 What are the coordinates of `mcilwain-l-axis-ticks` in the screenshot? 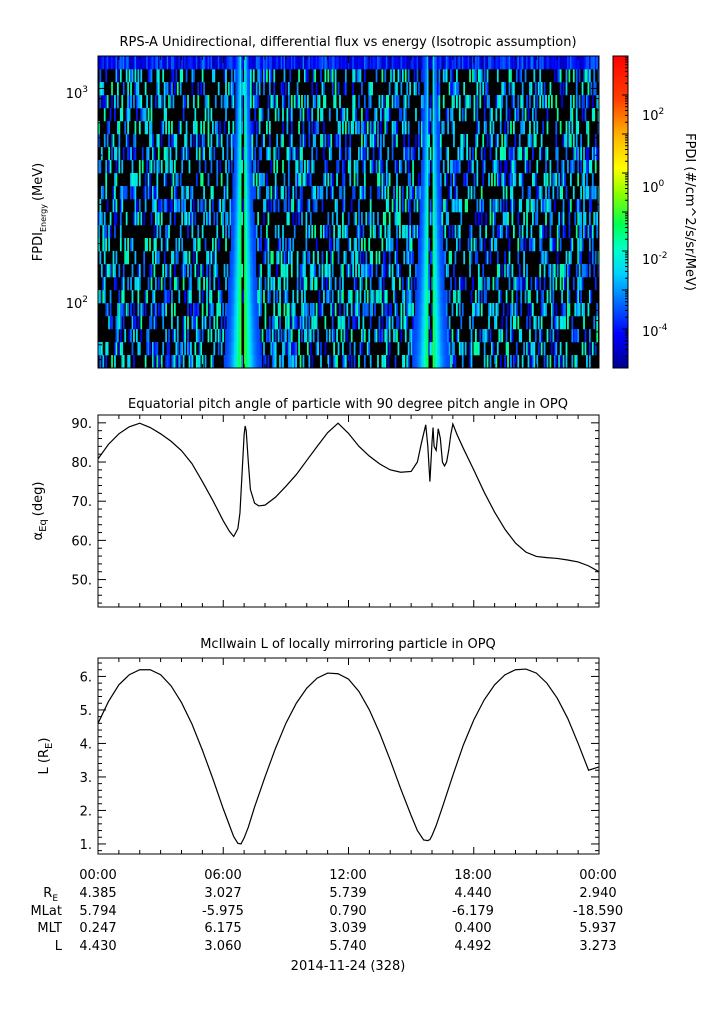 It's located at (348, 756).